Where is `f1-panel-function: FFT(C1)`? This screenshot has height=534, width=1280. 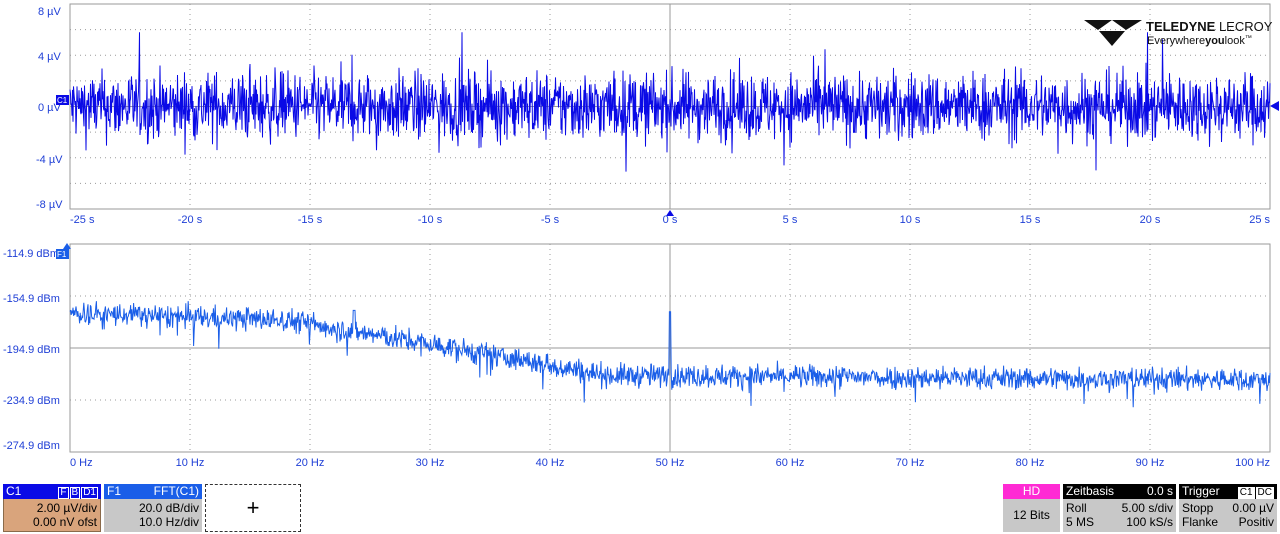 f1-panel-function: FFT(C1) is located at coordinates (176, 491).